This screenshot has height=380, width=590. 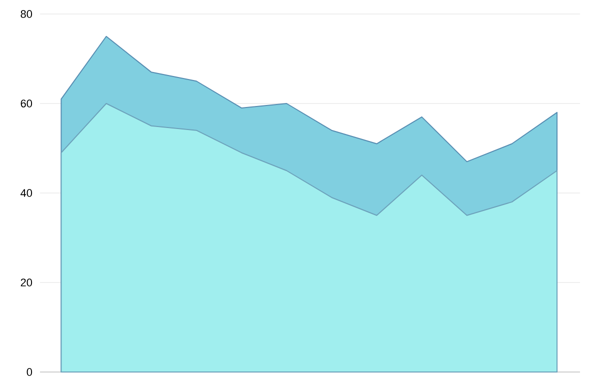 I want to click on y-tick-label: 0, so click(x=29, y=372).